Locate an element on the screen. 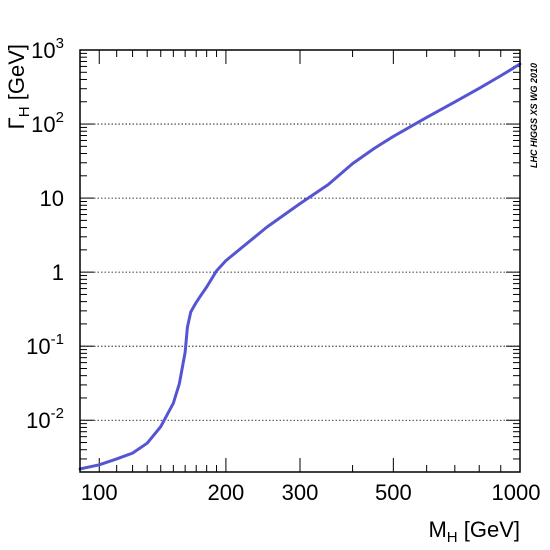 The height and width of the screenshot is (550, 550). y-tick-base: 1 is located at coordinates (58, 272).